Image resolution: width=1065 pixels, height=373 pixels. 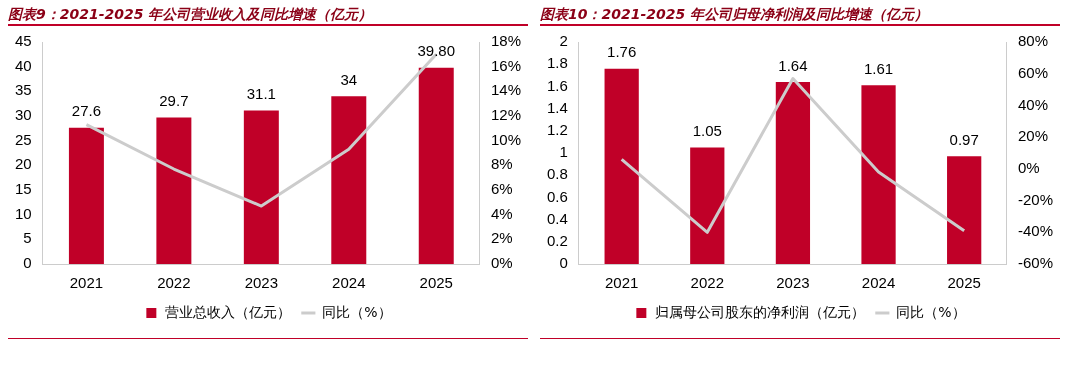 I want to click on y2-tick-label: 4%, so click(x=501, y=213).